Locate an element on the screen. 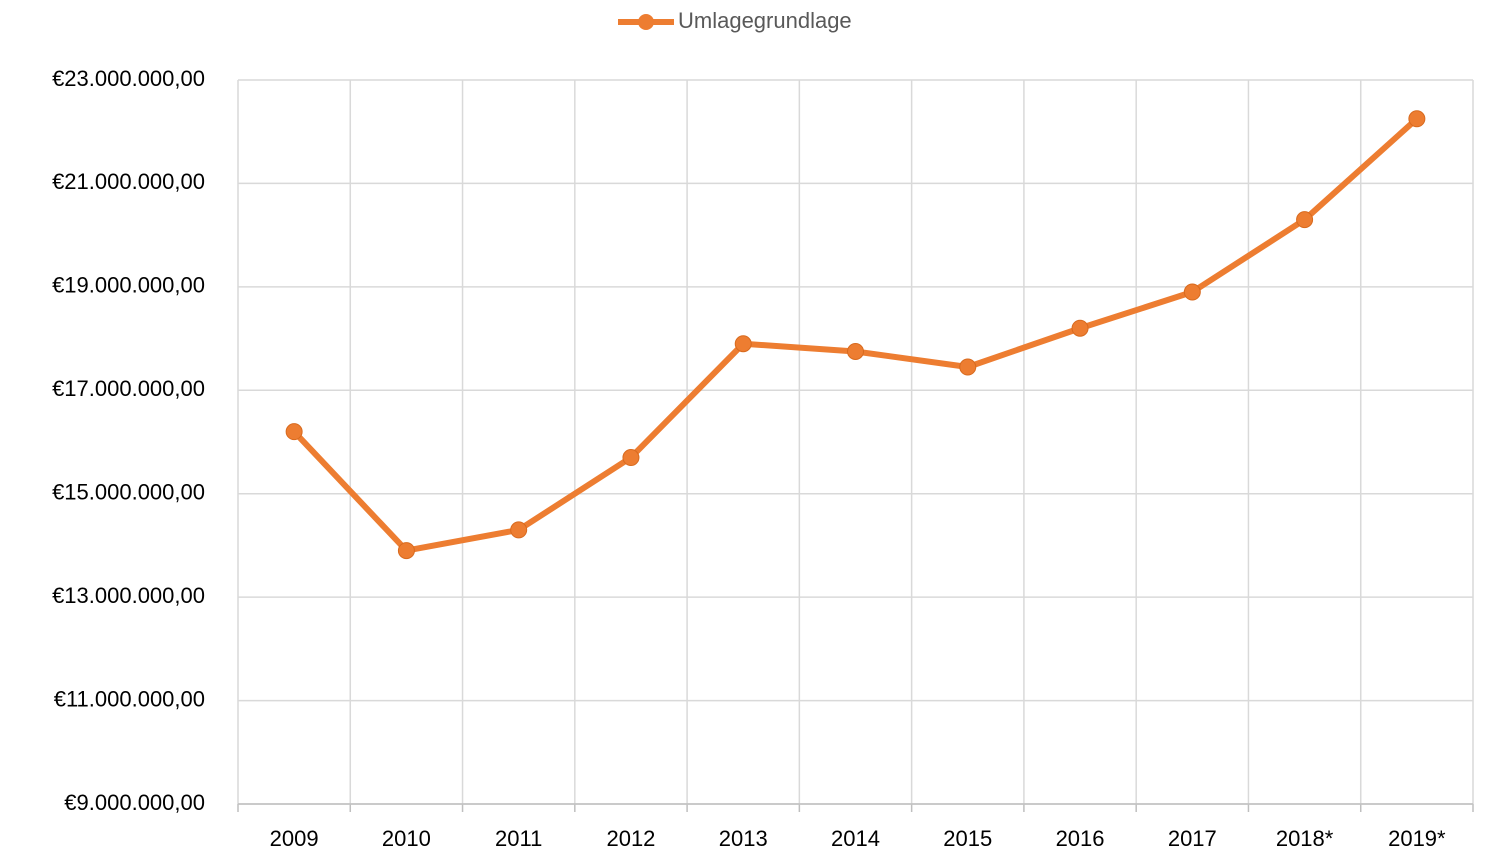 The image size is (1486, 856). y-tick-label: €23.000.000,00 is located at coordinates (128, 78).